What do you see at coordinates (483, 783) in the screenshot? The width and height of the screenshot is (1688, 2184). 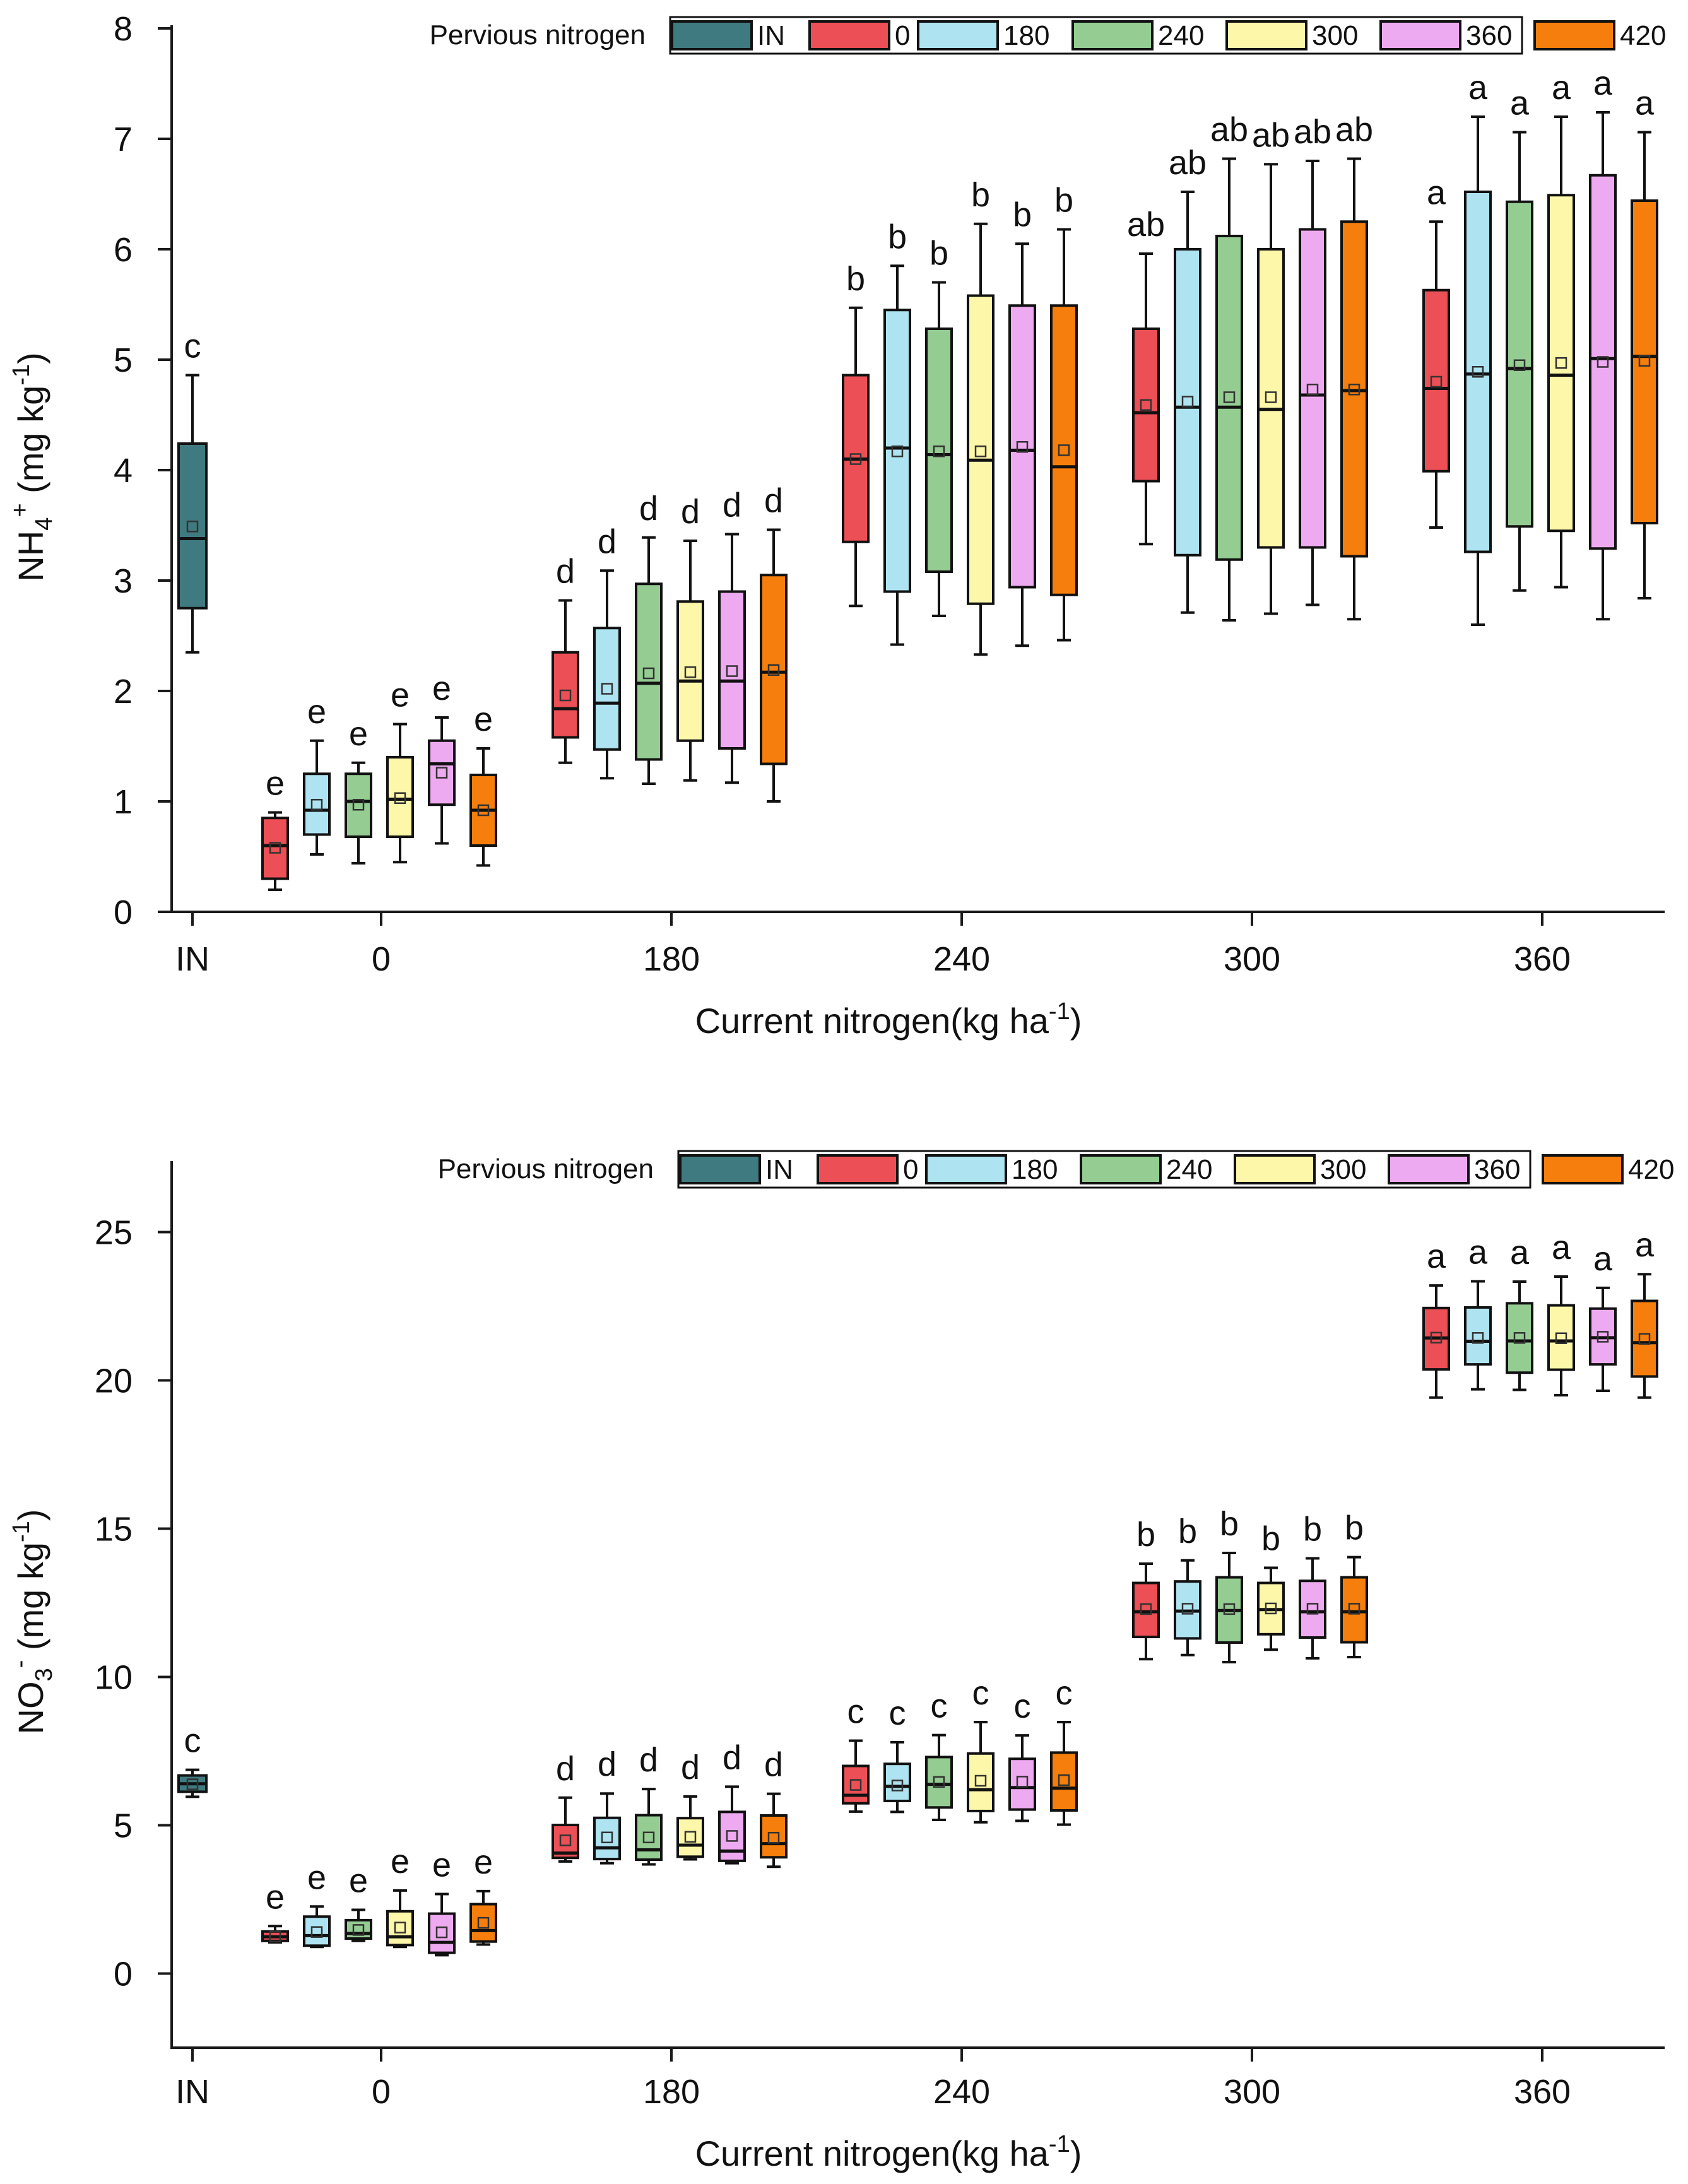 I see `box-0-420: e` at bounding box center [483, 783].